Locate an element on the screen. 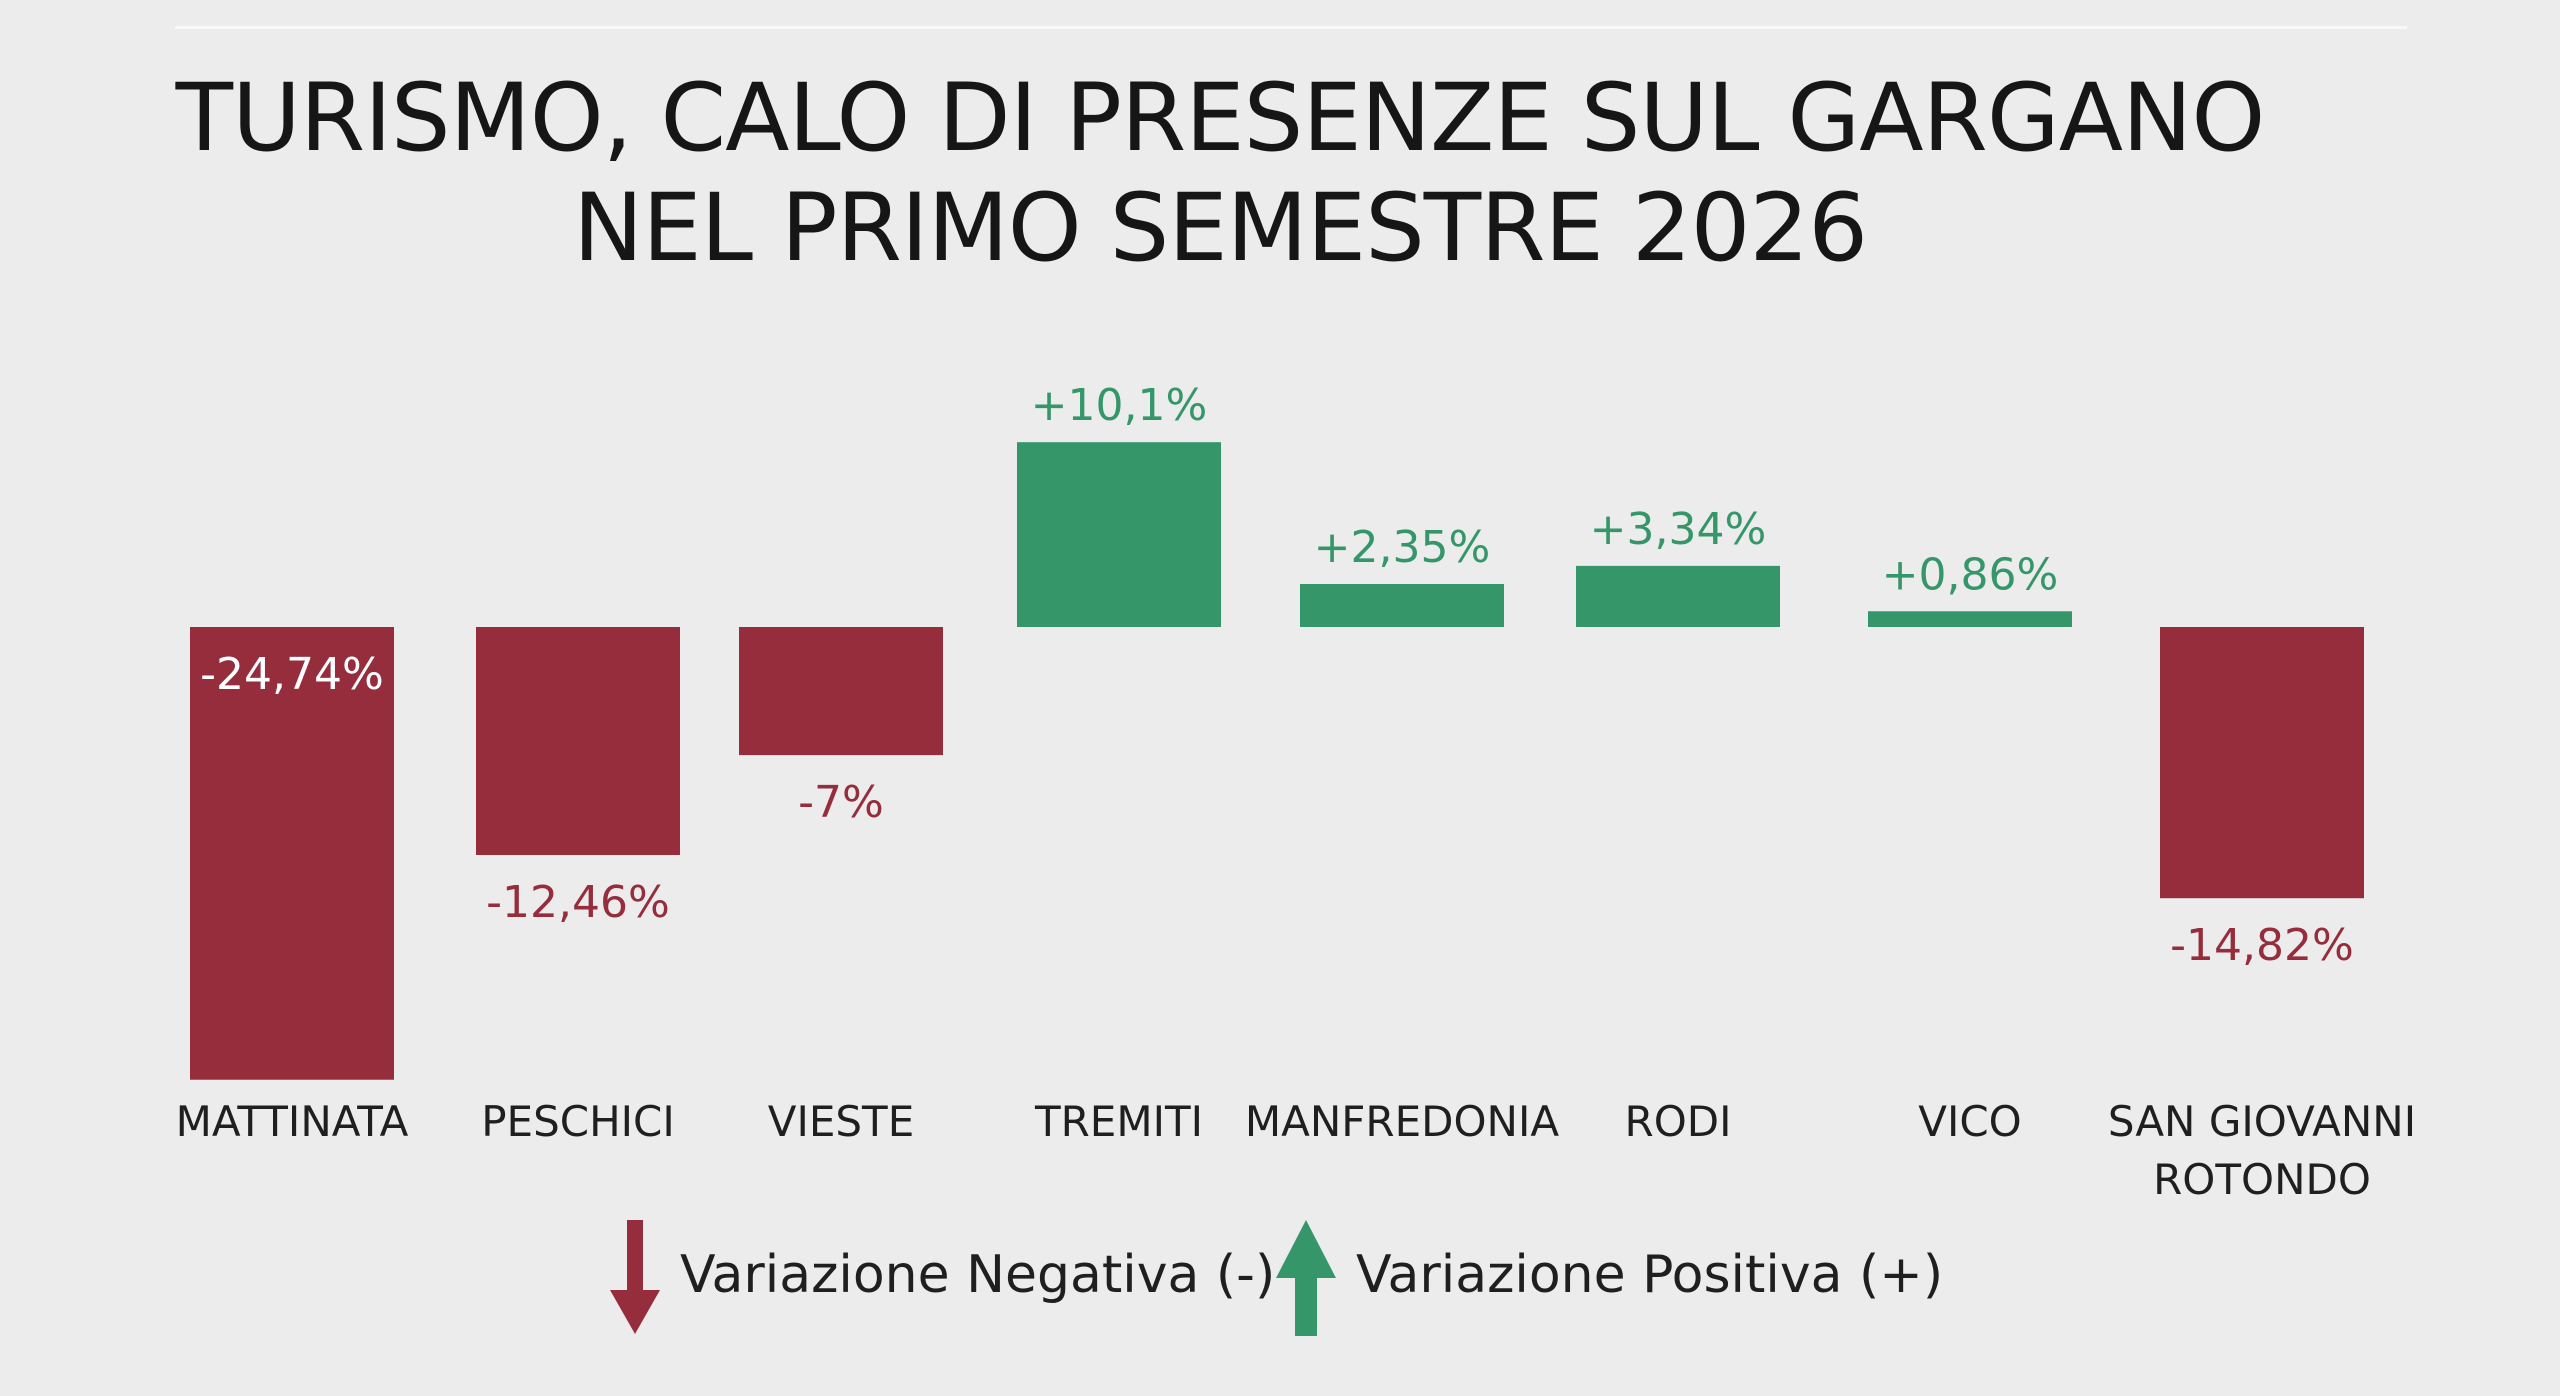 The height and width of the screenshot is (1396, 2560). legend-item-negative: Variazione Negativa (-) is located at coordinates (942, 1277).